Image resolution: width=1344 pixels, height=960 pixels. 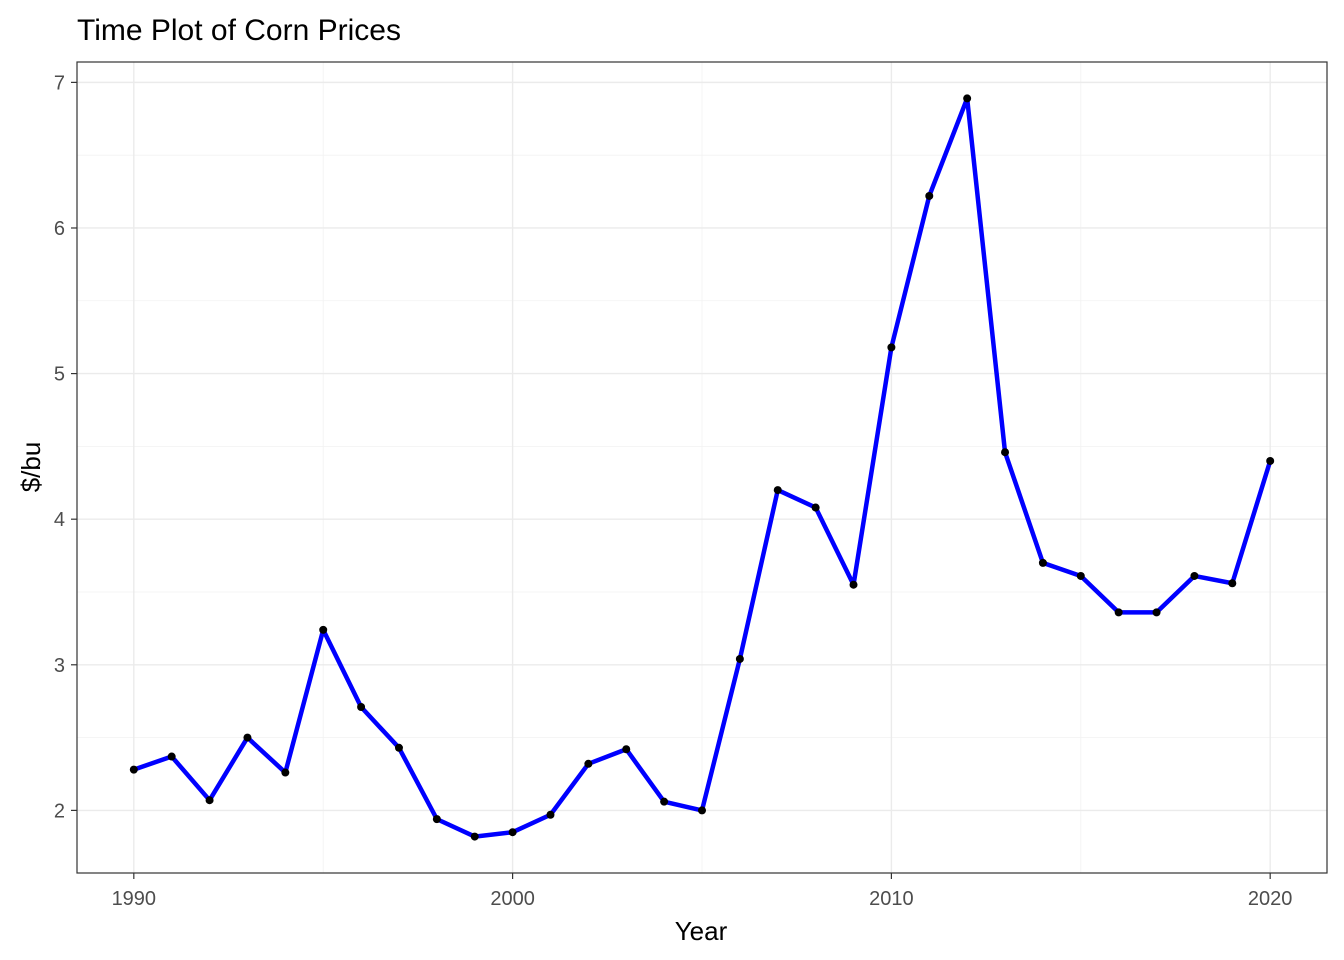 What do you see at coordinates (134, 899) in the screenshot?
I see `x-tick-label: 1990` at bounding box center [134, 899].